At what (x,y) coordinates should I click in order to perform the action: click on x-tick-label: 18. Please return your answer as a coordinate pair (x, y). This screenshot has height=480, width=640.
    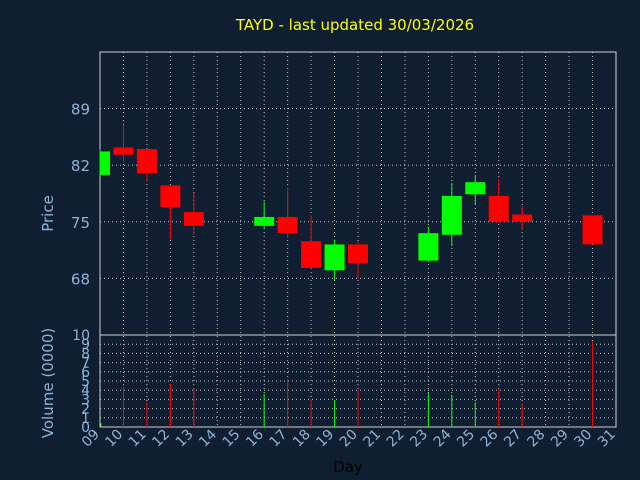
    Looking at the image, I should click on (302, 439).